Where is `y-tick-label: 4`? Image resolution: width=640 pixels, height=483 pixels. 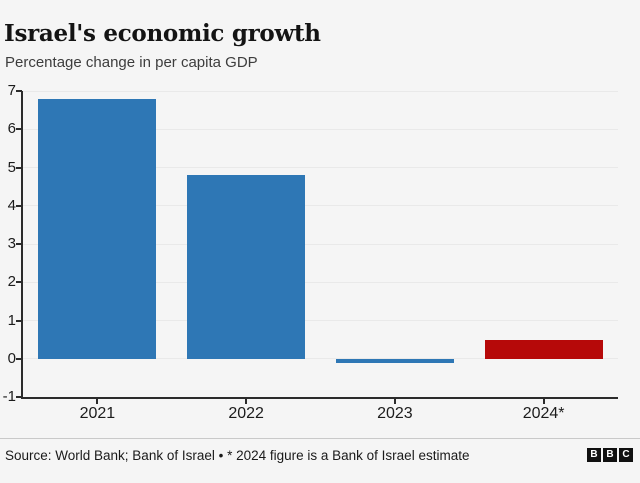
y-tick-label: 4 is located at coordinates (11, 205).